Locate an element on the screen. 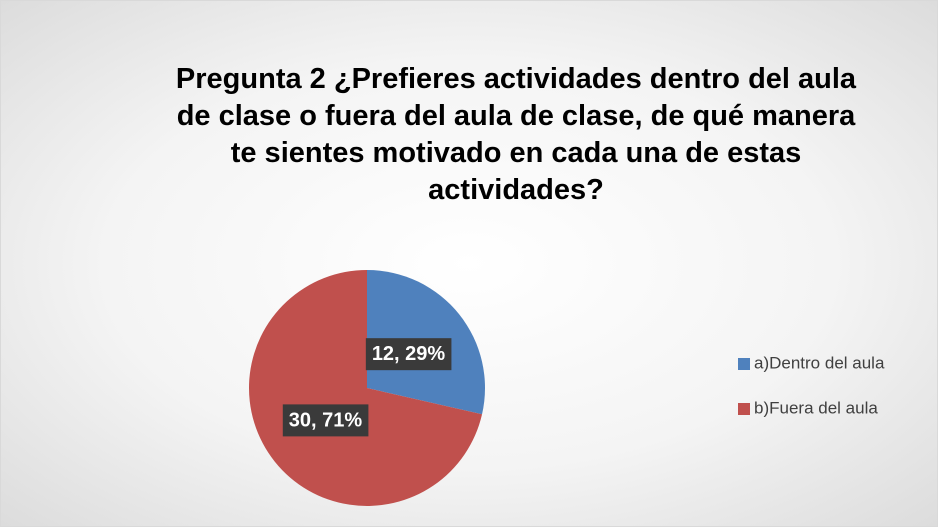 Image resolution: width=938 pixels, height=527 pixels. data-label: 12, 29% is located at coordinates (409, 354).